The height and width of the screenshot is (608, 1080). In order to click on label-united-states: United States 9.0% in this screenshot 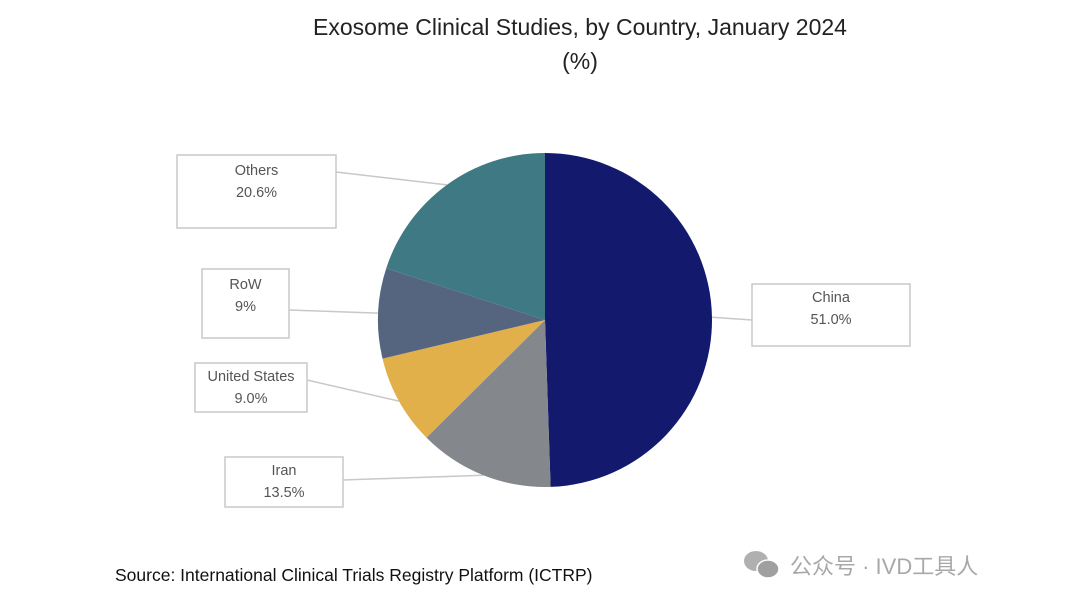, I will do `click(251, 388)`.